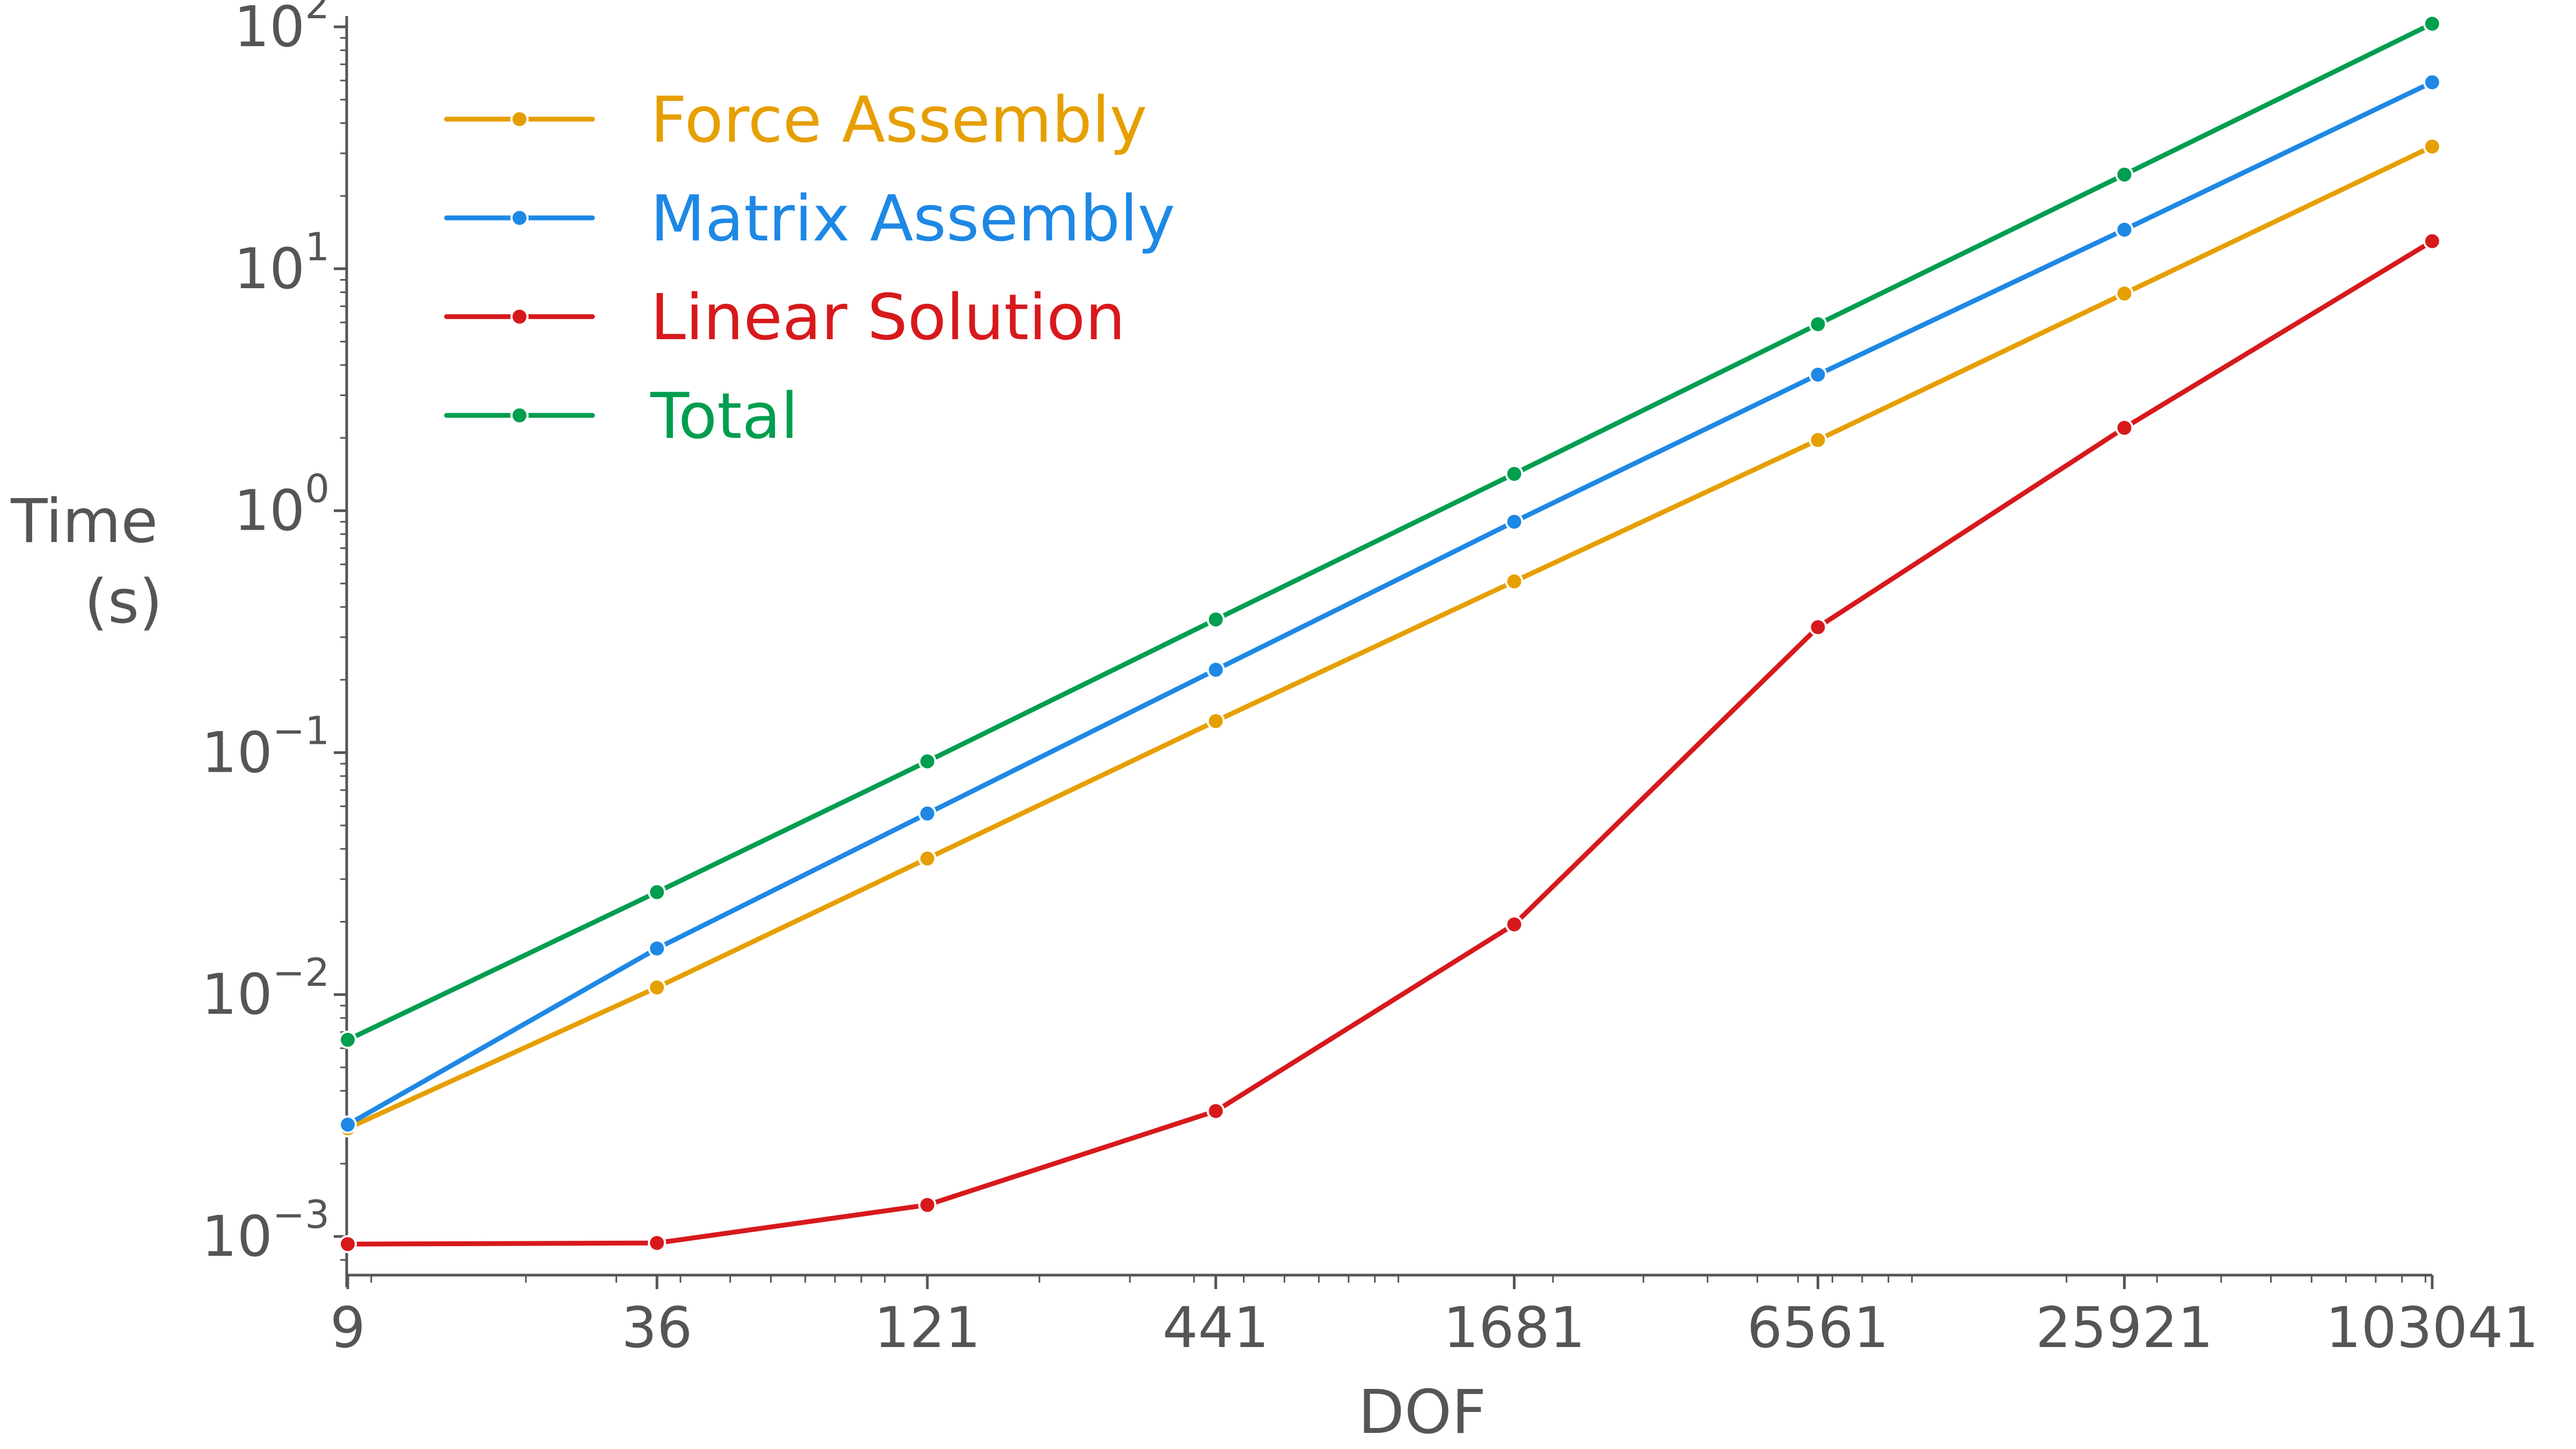 This screenshot has width=2576, height=1449. Describe the element at coordinates (1818, 1327) in the screenshot. I see `x-tick-label: 6561` at that location.